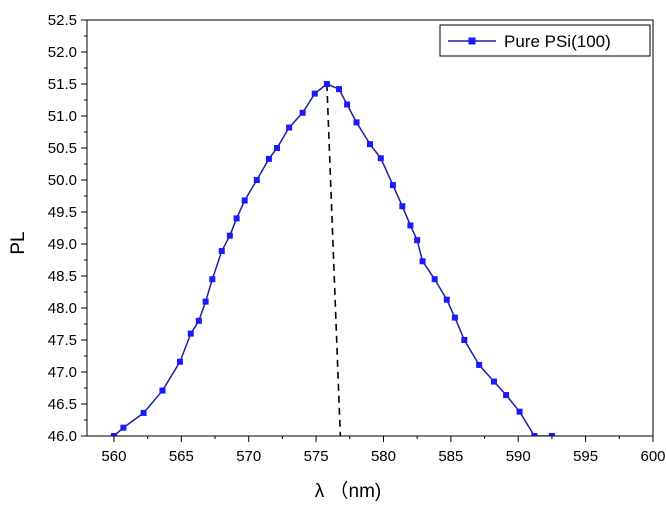 Image resolution: width=666 pixels, height=507 pixels. I want to click on y-tick-label: 47.5, so click(62, 340).